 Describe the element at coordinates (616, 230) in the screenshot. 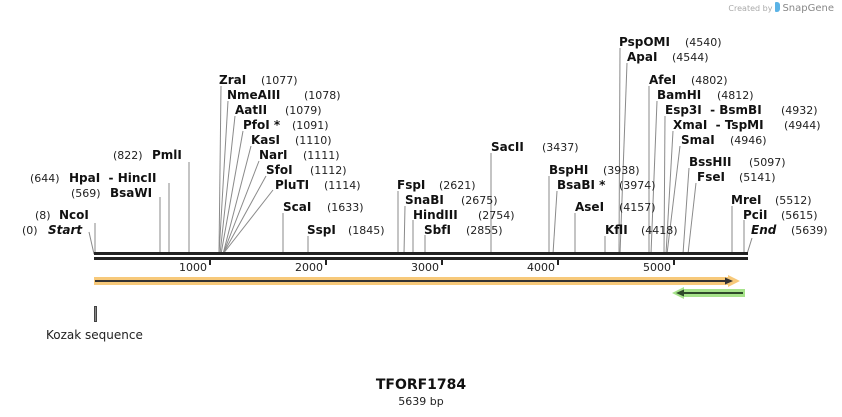

I see `site-name-kfli: KflI` at that location.